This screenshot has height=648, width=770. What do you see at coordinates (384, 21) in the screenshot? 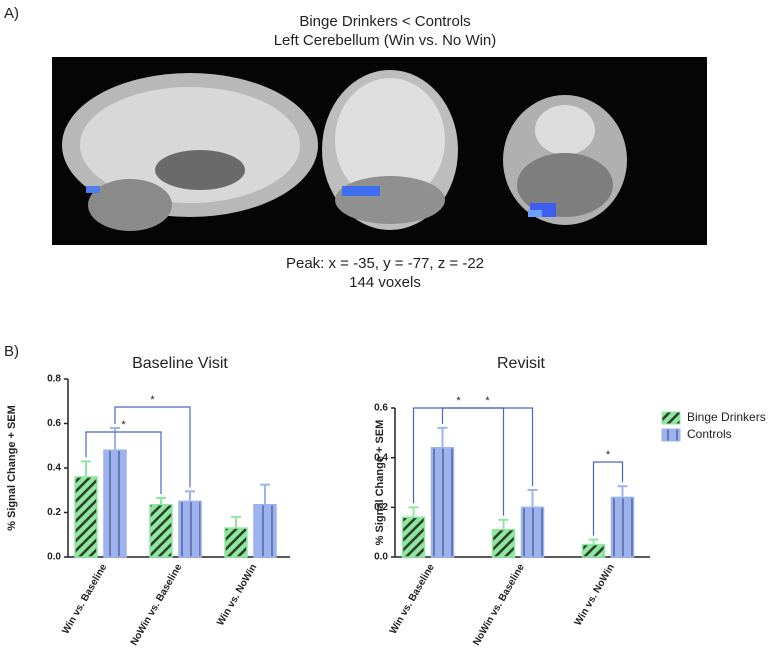
I see `figure-title: Binge Drinkers < Controls` at bounding box center [384, 21].